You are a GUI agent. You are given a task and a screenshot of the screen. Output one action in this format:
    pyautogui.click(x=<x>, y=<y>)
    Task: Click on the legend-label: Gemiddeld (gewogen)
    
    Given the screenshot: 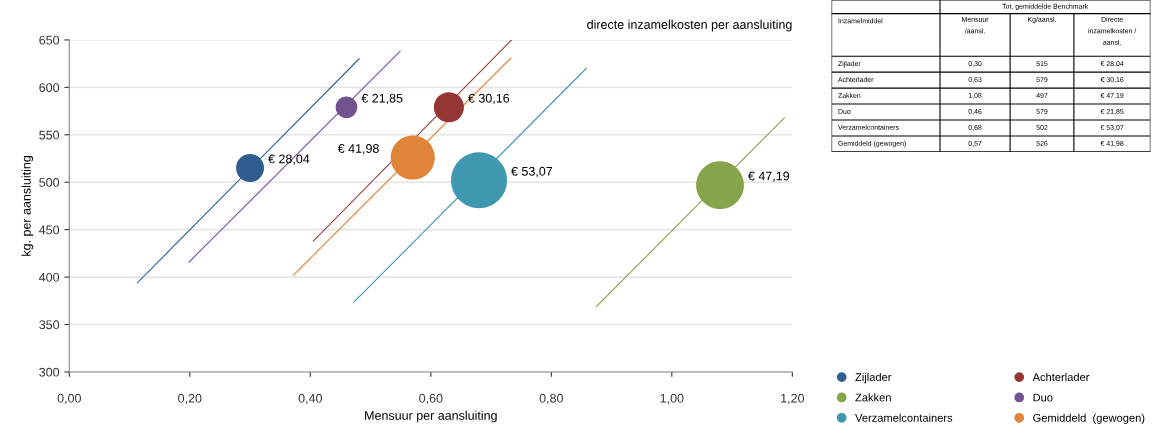 What is the action you would take?
    pyautogui.click(x=1089, y=418)
    